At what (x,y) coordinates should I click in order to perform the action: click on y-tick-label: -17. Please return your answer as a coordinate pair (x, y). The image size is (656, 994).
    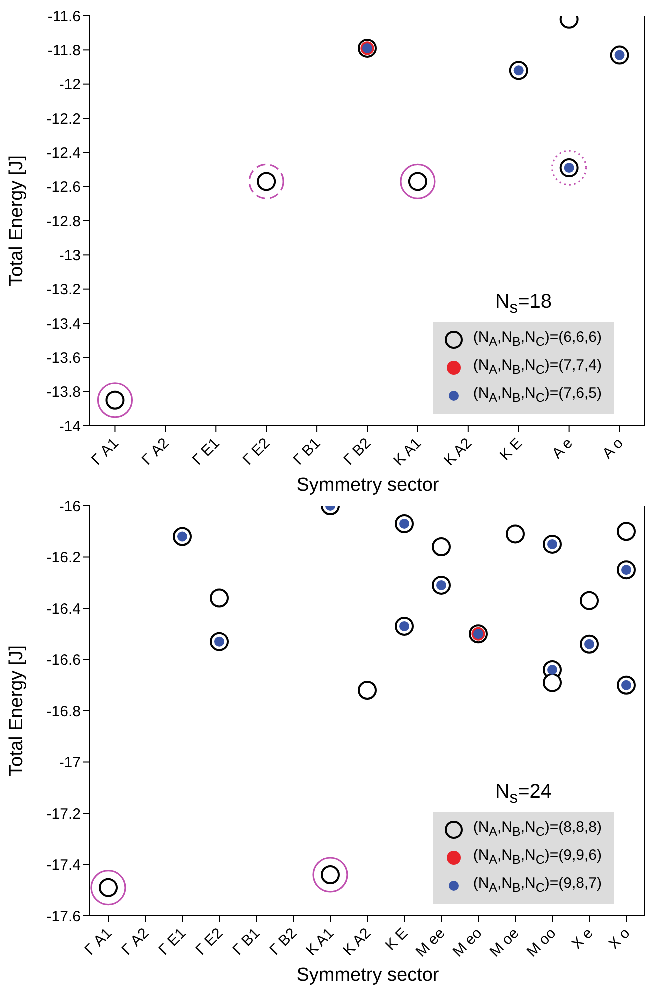
    Looking at the image, I should click on (70, 763).